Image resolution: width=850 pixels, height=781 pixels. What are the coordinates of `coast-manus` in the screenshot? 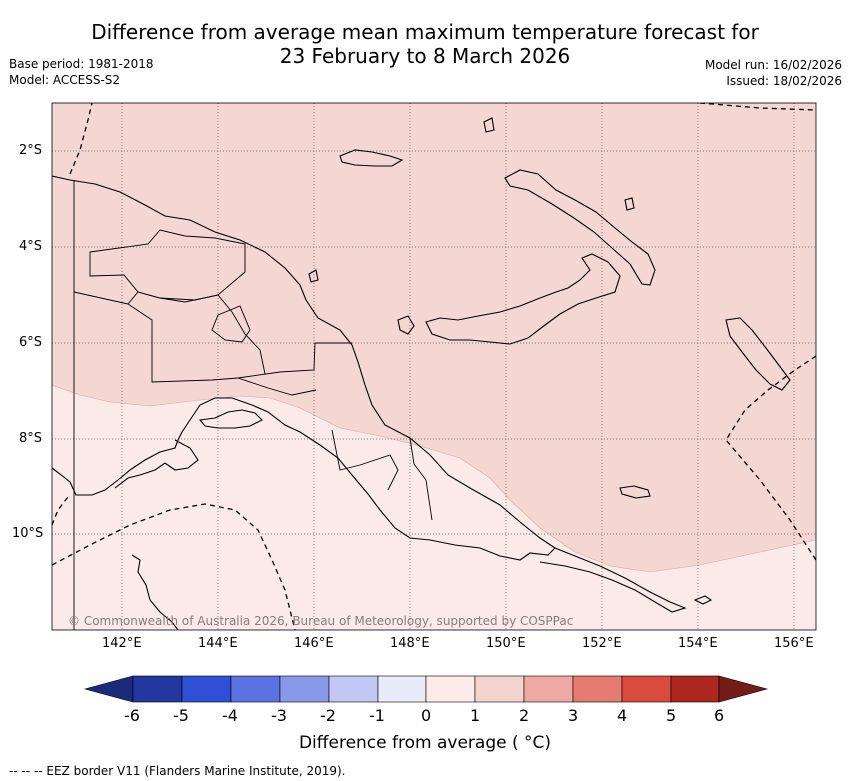 It's located at (371, 158).